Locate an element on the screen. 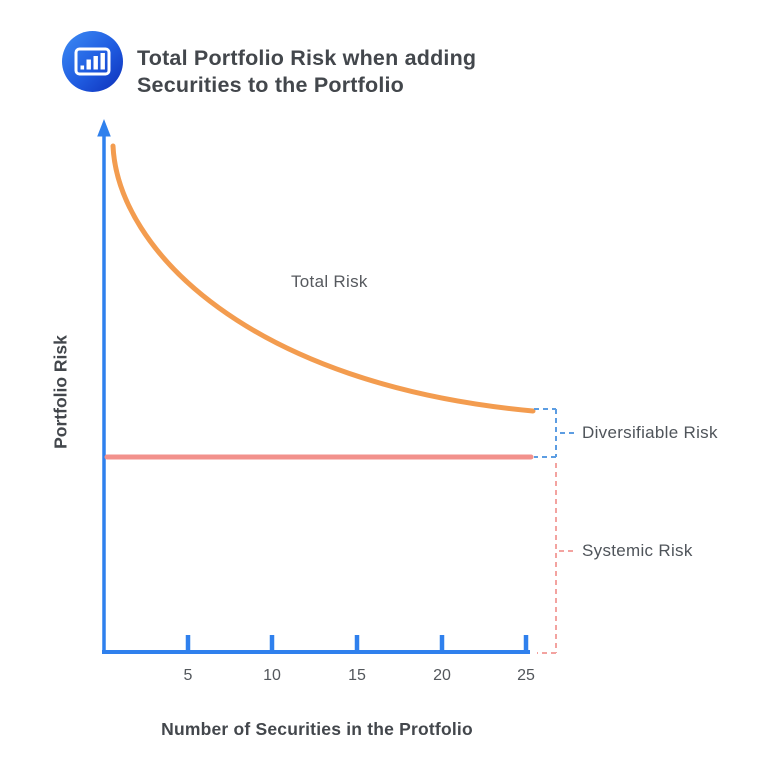 This screenshot has width=768, height=784. bar-chart-logo is located at coordinates (92, 61).